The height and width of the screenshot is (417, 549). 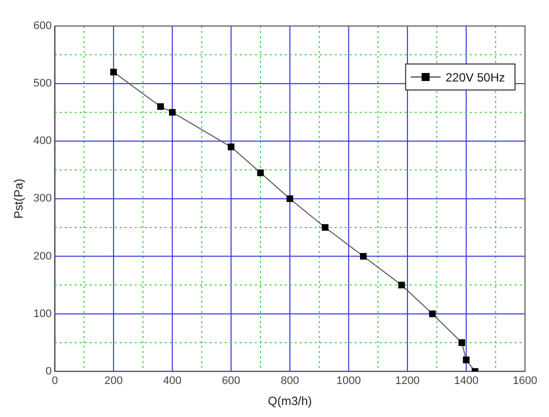 What do you see at coordinates (113, 381) in the screenshot?
I see `x-tick-label: 200` at bounding box center [113, 381].